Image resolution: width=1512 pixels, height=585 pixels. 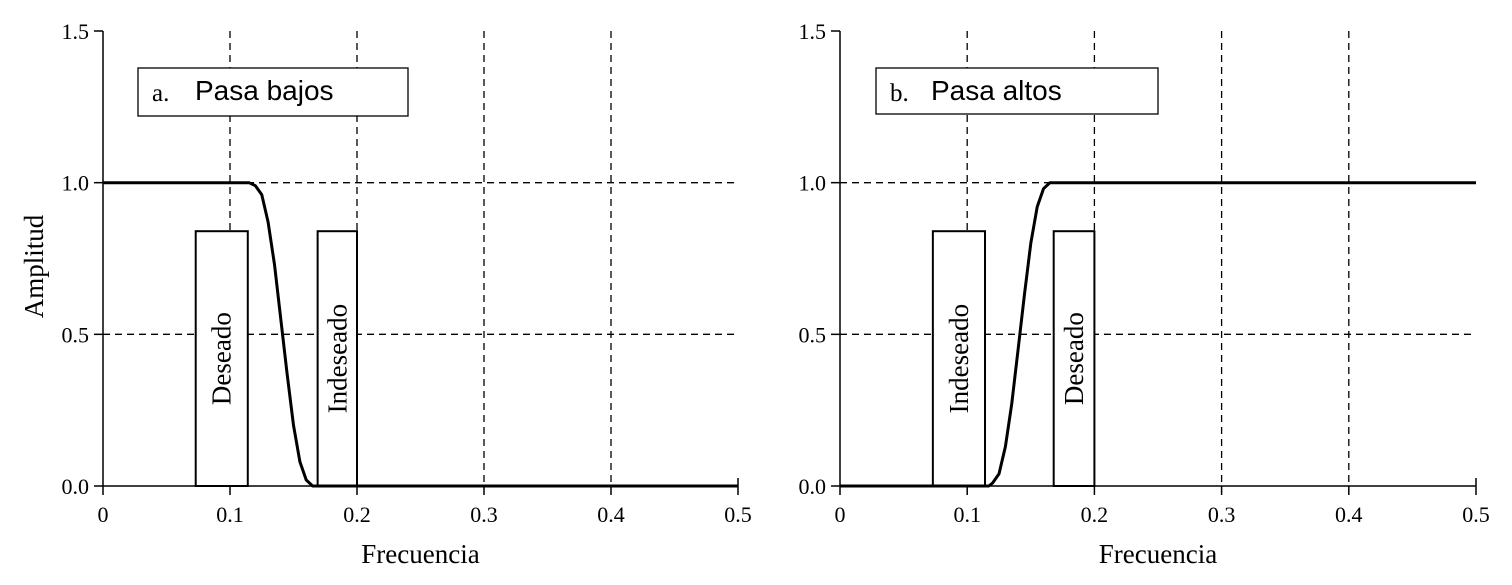 What do you see at coordinates (160, 93) in the screenshot?
I see `chart-1-title-prefix: a.` at bounding box center [160, 93].